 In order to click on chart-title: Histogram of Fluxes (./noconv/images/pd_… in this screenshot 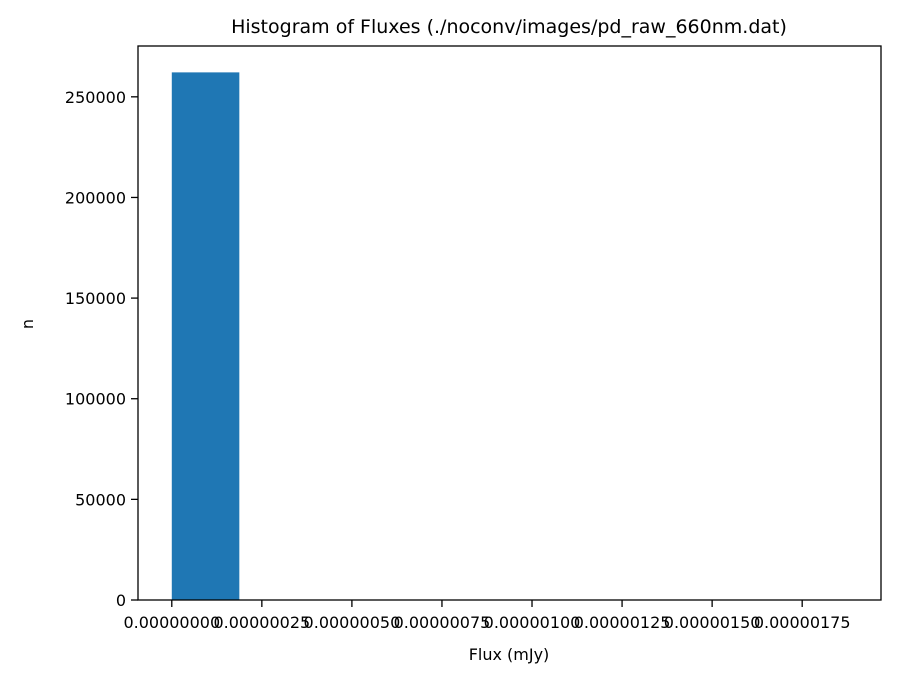, I will do `click(509, 27)`.